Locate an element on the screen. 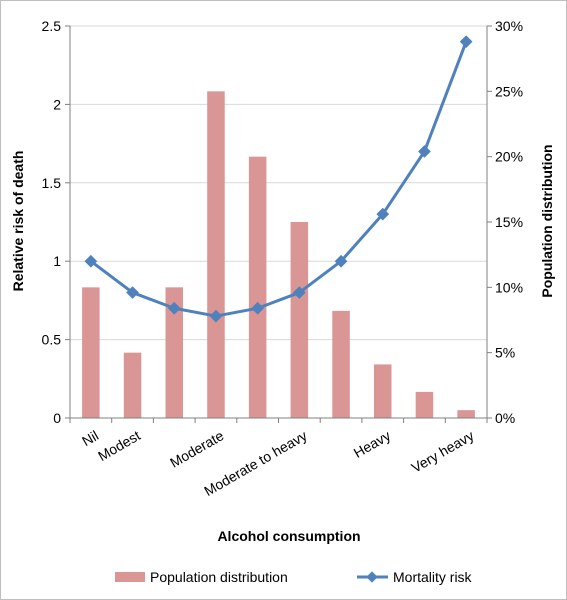 The height and width of the screenshot is (600, 567). legend-swatch-population is located at coordinates (130, 577).